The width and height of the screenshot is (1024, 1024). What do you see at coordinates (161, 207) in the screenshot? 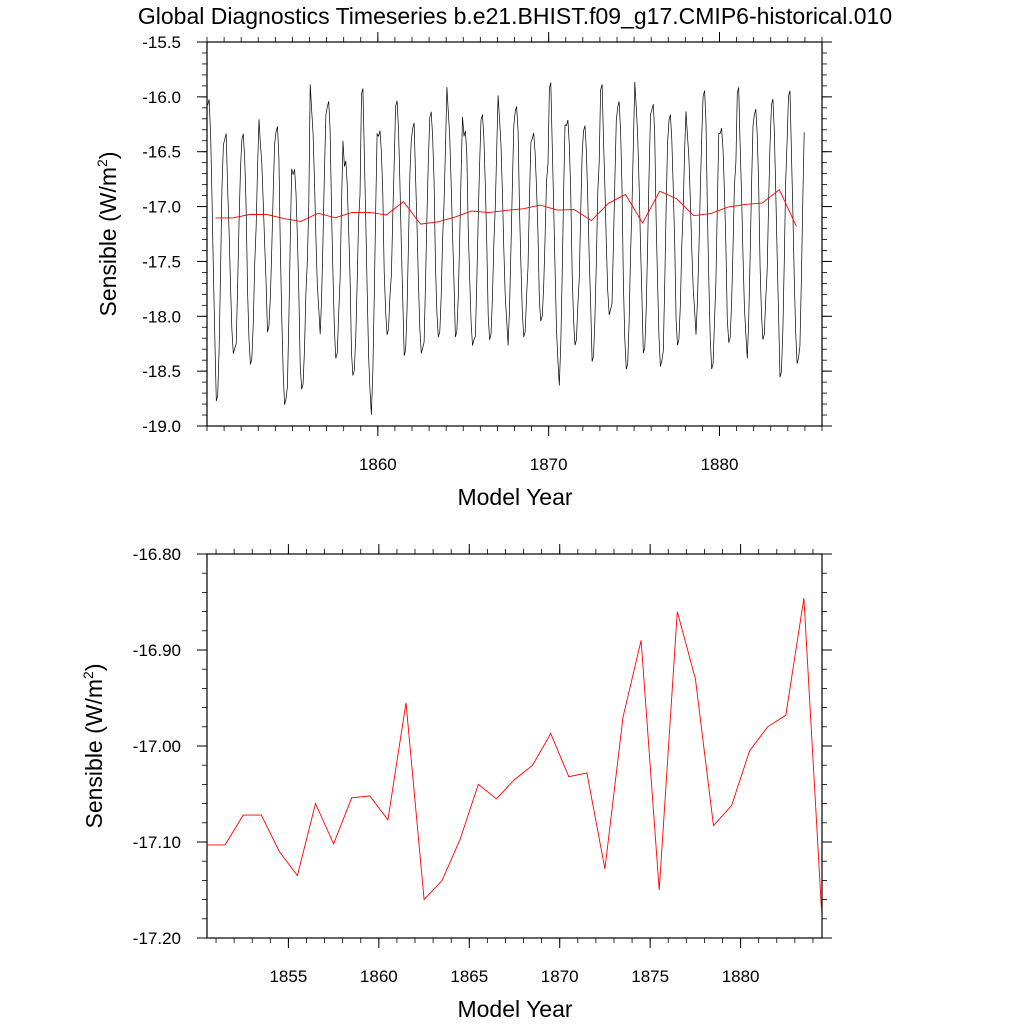
I see `y-tick-label: -17.0` at bounding box center [161, 207].